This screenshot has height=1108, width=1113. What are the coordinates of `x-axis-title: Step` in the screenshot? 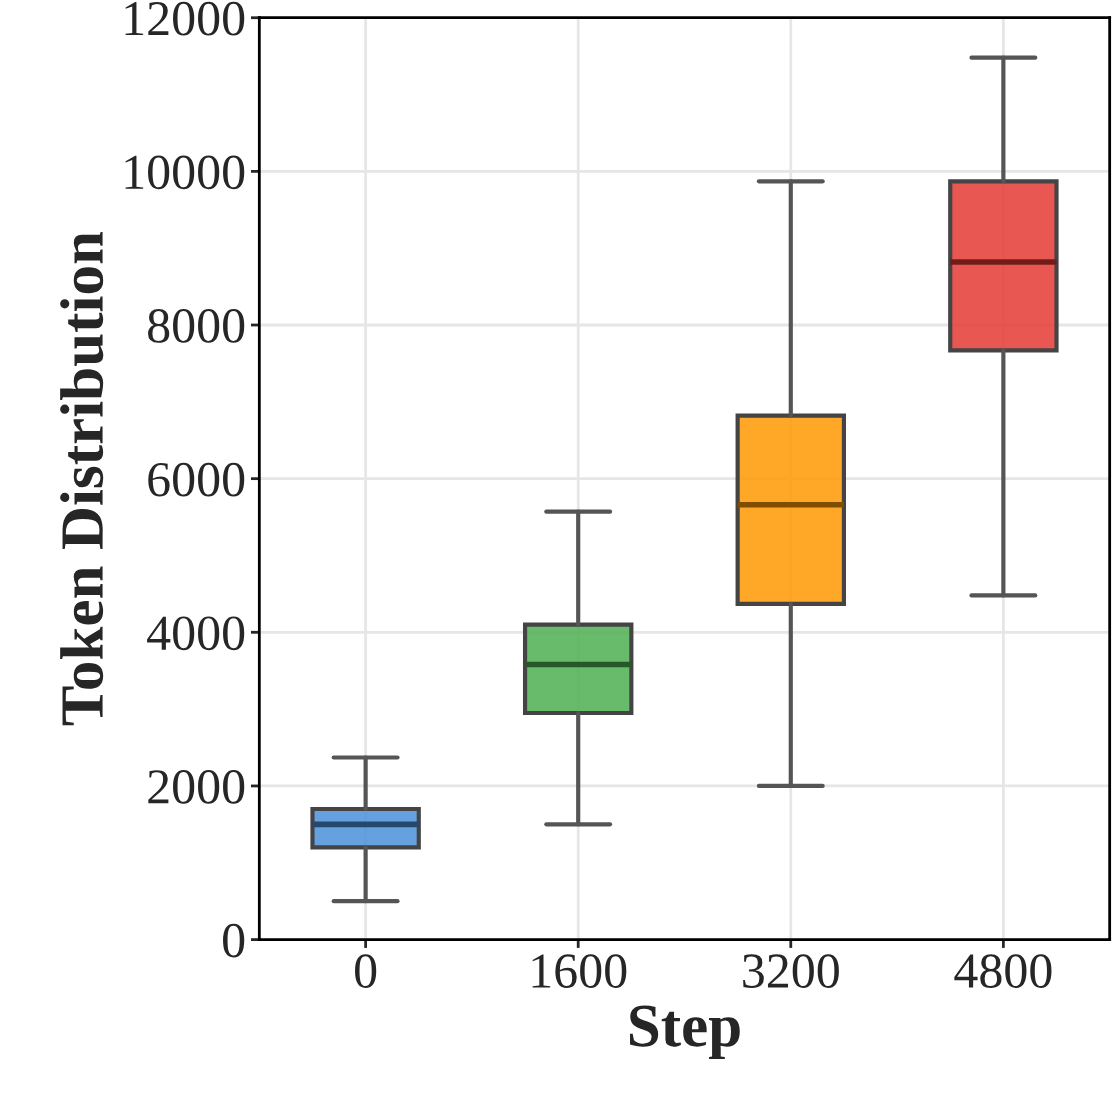 It's located at (685, 1032).